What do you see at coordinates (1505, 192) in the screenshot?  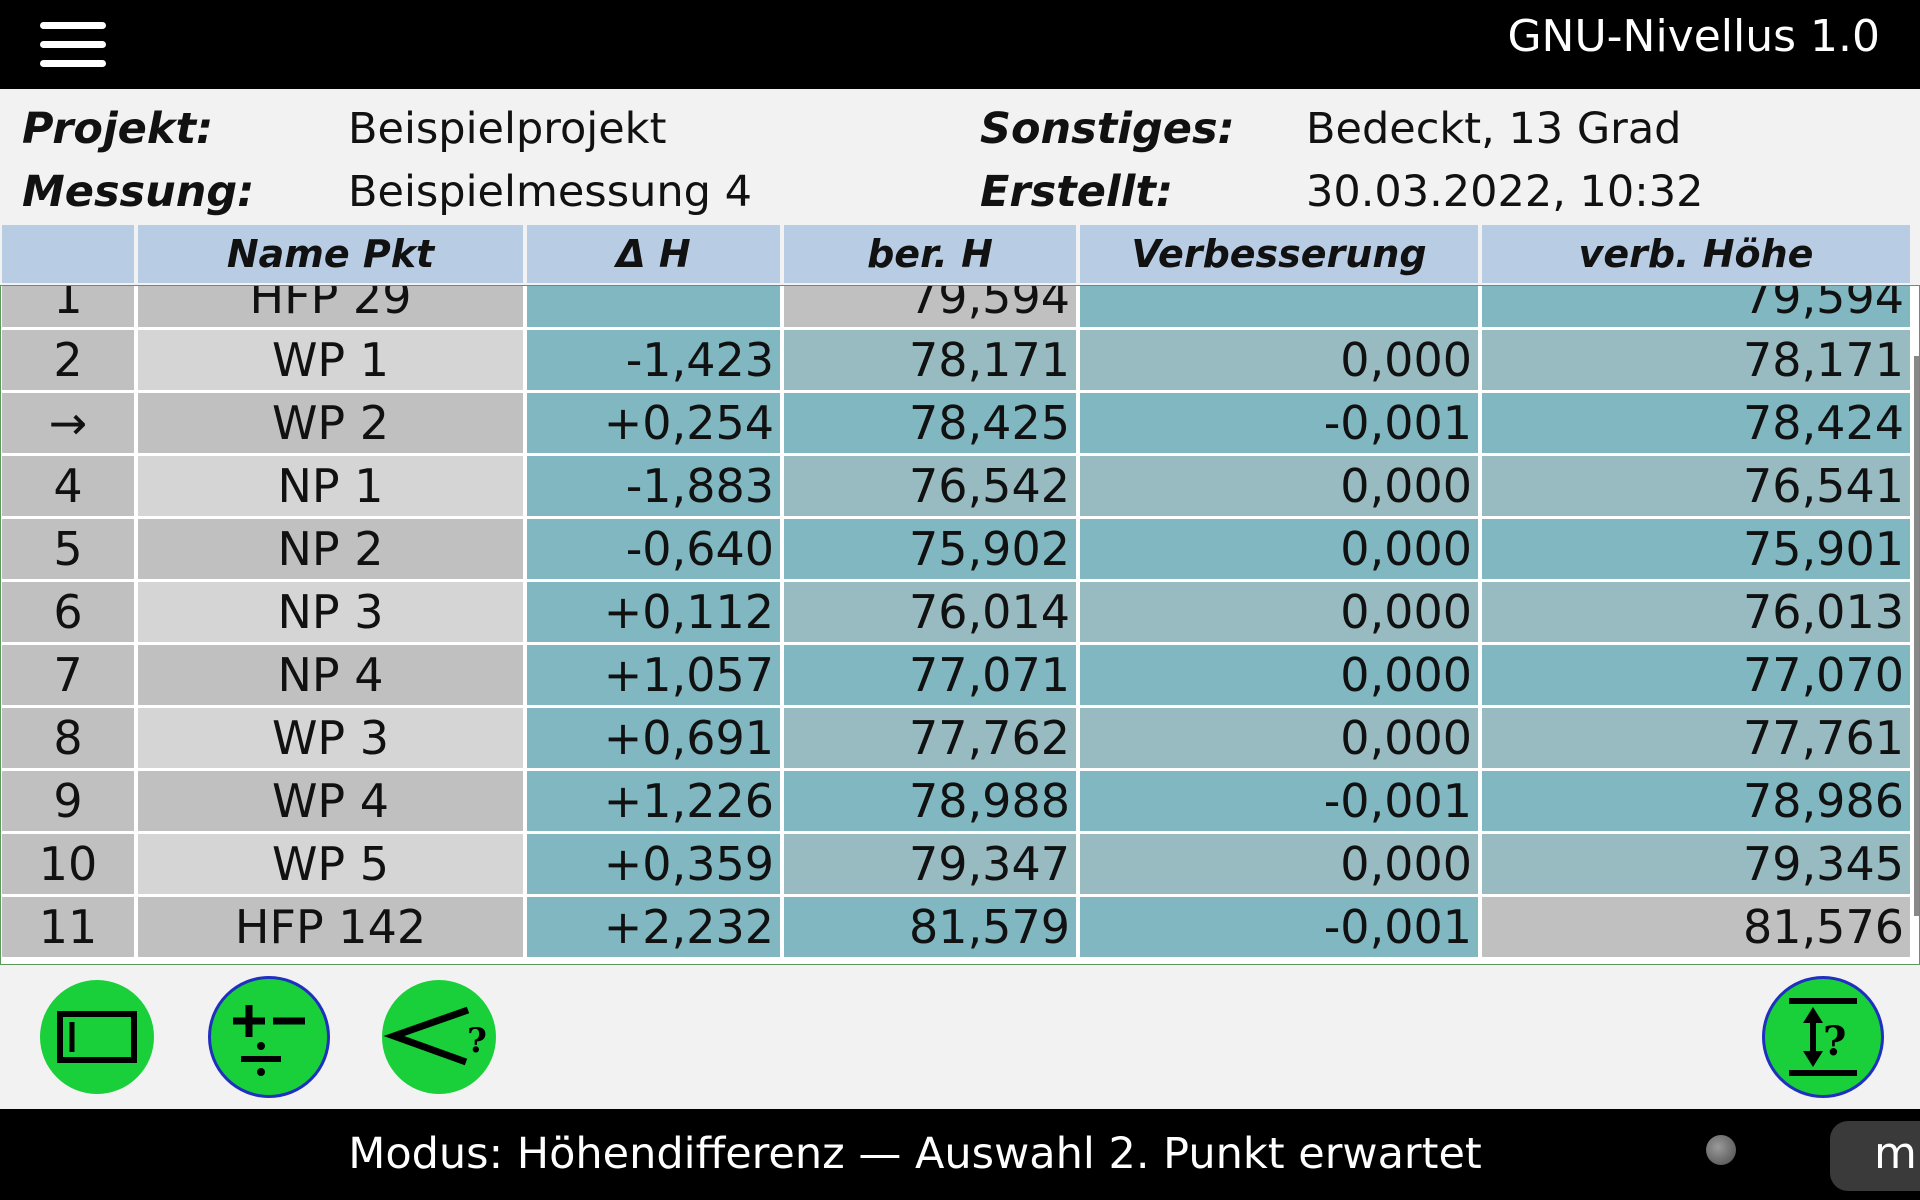 I see `erstellt-value: 30.03.2022, 10:32` at bounding box center [1505, 192].